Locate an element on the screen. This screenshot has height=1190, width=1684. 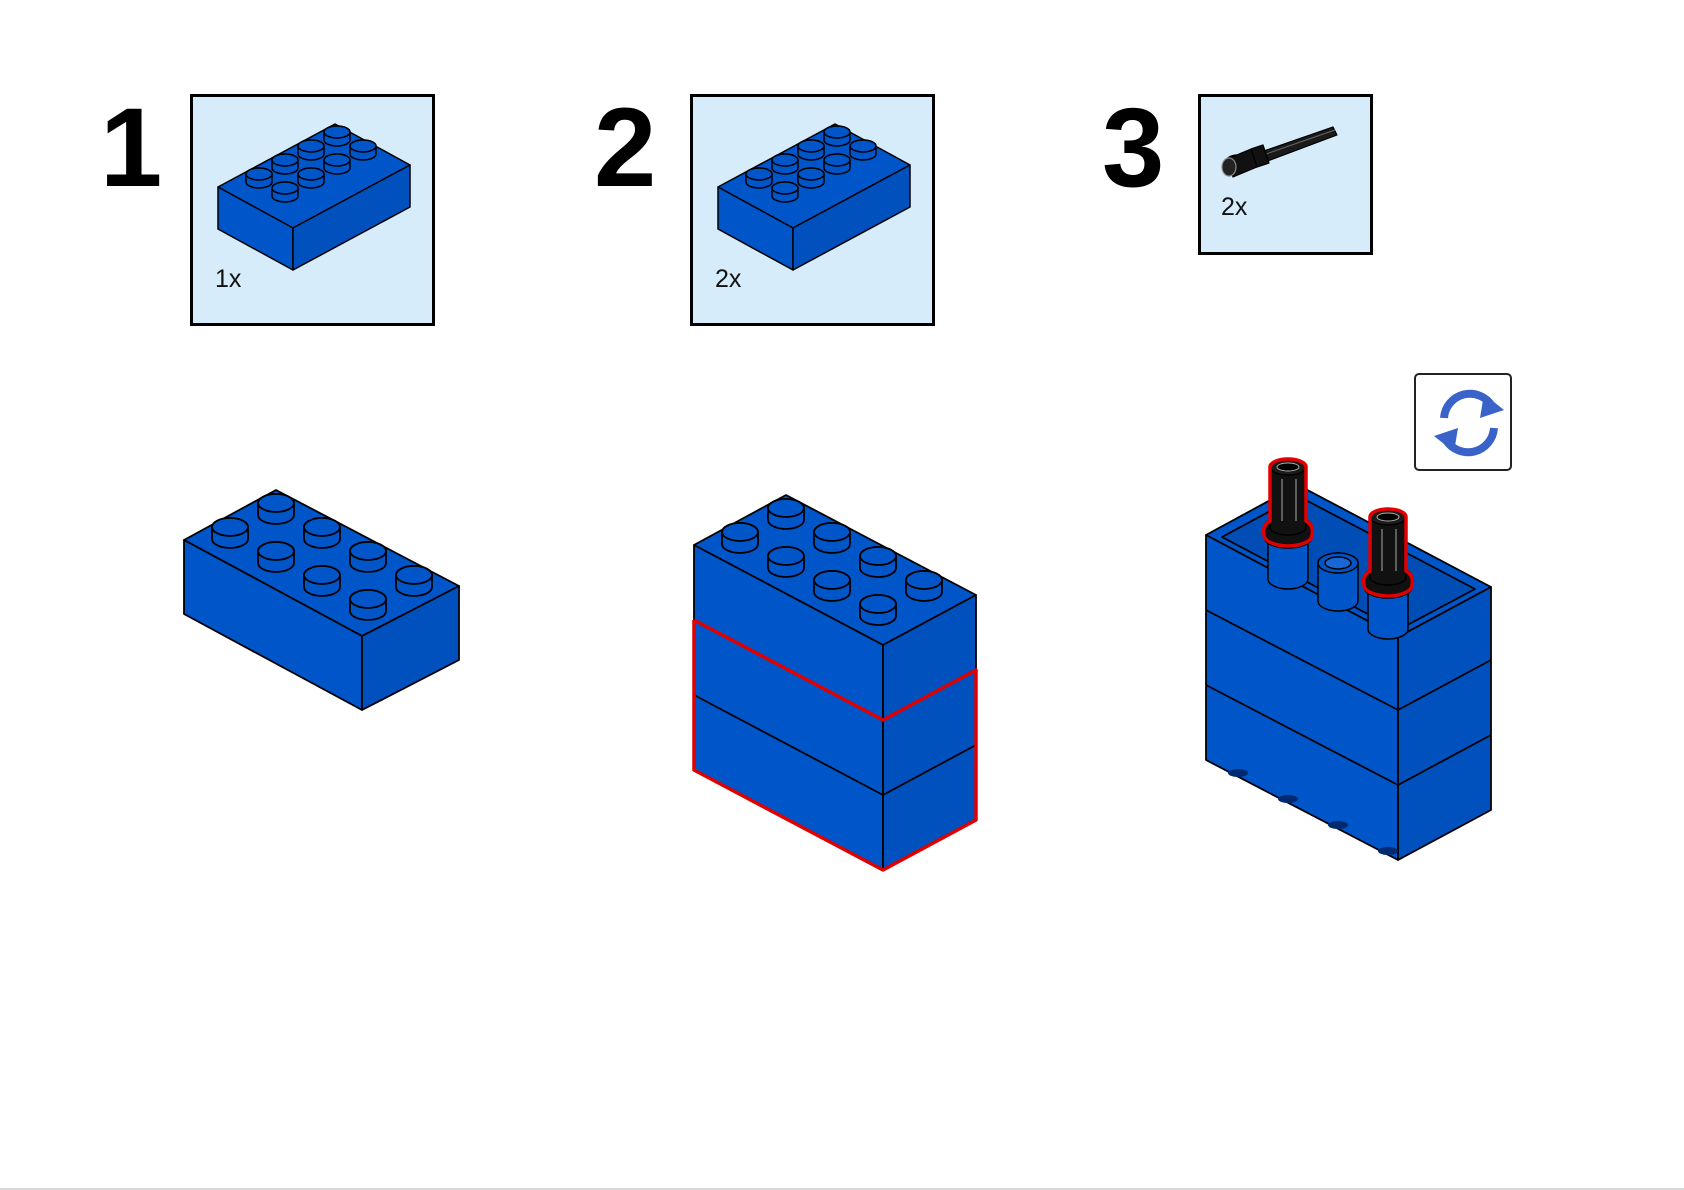
step-1-model-brick is located at coordinates (321, 600).